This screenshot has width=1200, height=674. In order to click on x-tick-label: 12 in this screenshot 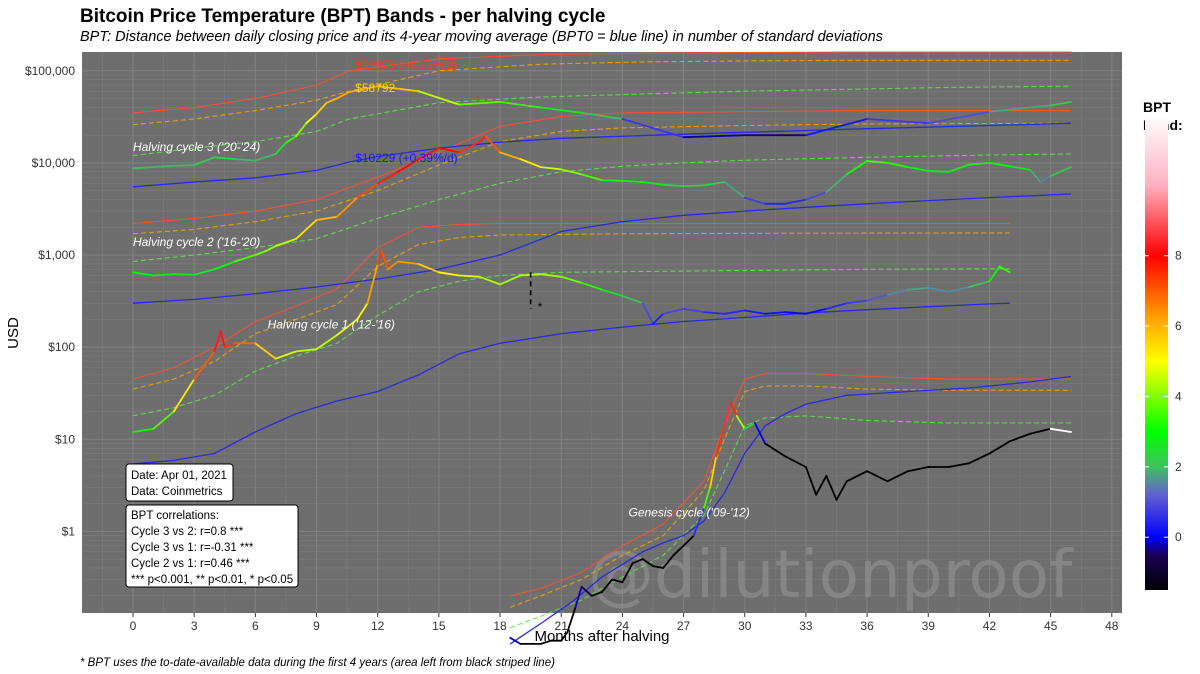, I will do `click(378, 626)`.